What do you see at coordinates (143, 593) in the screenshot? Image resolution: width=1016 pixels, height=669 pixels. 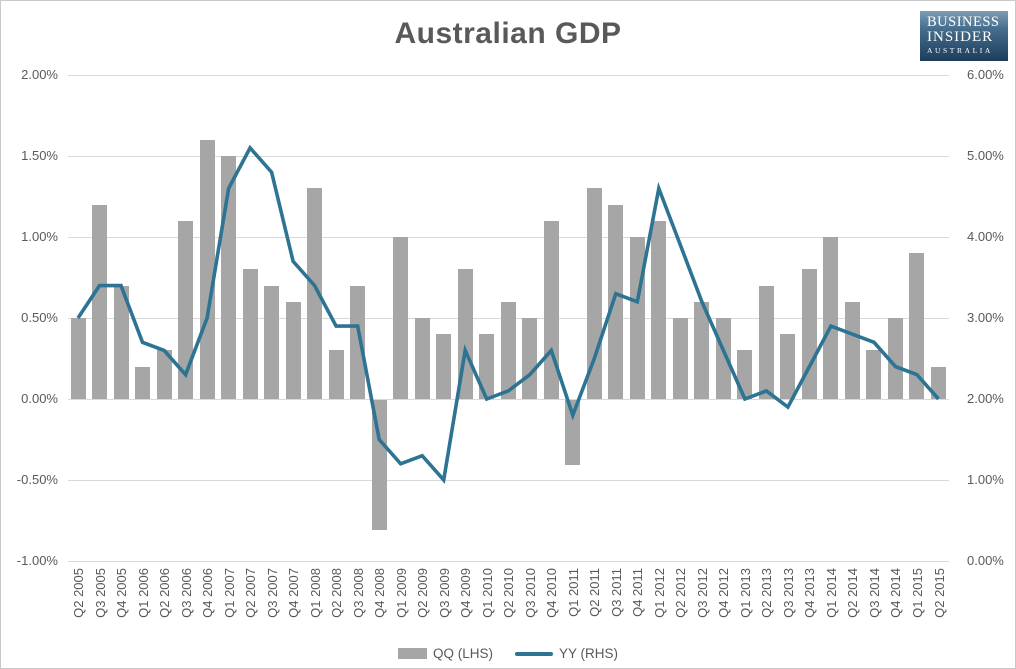 I see `x-tick: Q1 2006` at bounding box center [143, 593].